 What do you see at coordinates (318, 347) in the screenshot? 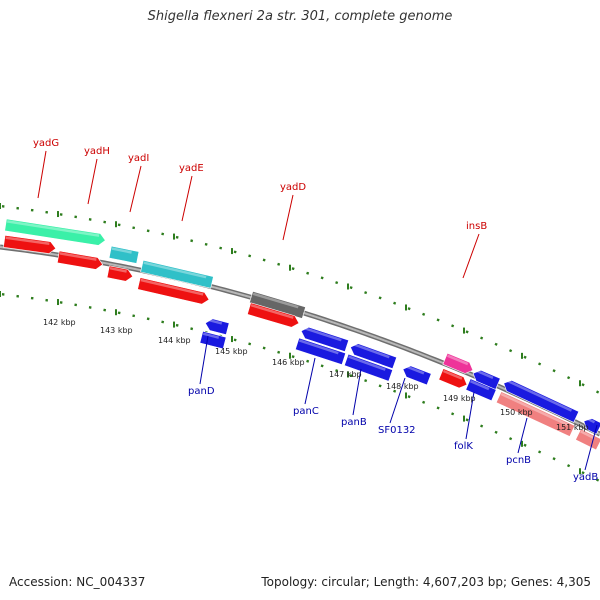
I see `panC-cds-2-shine` at bounding box center [318, 347].